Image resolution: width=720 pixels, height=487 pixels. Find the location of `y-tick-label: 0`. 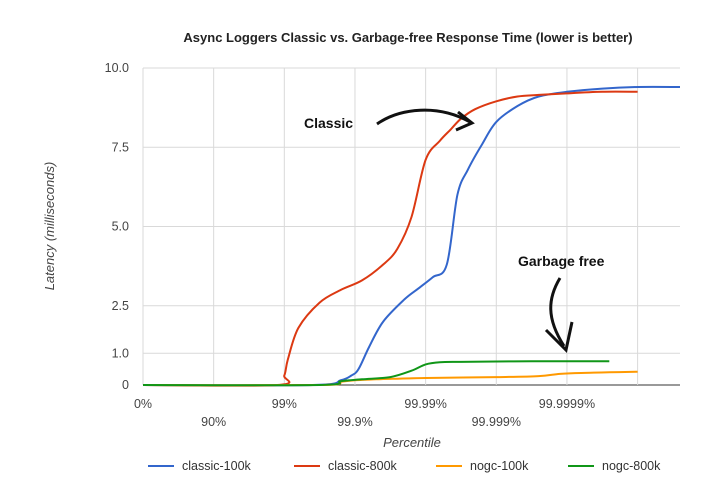

y-tick-label: 0 is located at coordinates (125, 385).